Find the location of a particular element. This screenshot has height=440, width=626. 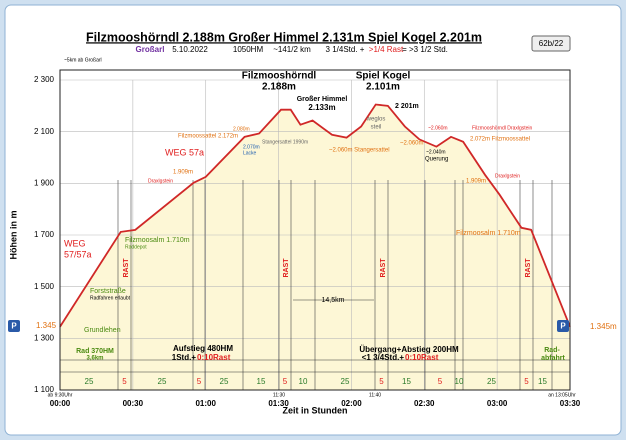

annotation: Aufstieg 480HM is located at coordinates (203, 348).